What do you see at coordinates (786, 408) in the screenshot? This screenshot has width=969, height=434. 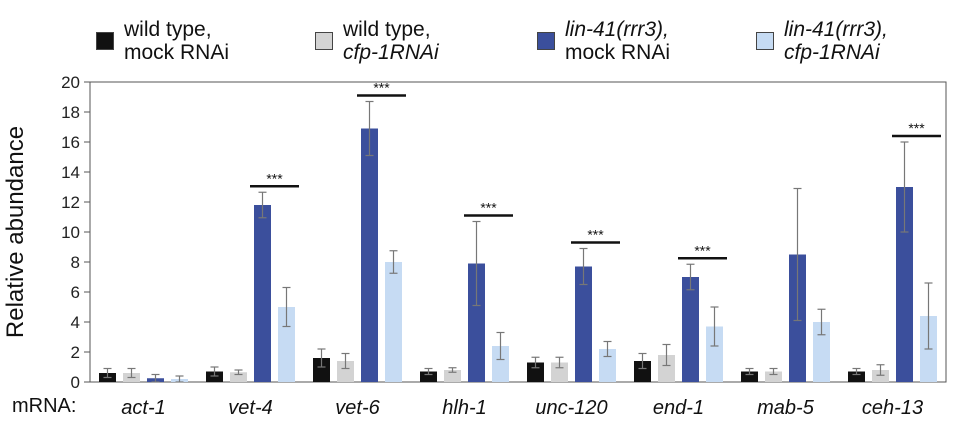 I see `x-tick-label: mab-5` at bounding box center [786, 408].